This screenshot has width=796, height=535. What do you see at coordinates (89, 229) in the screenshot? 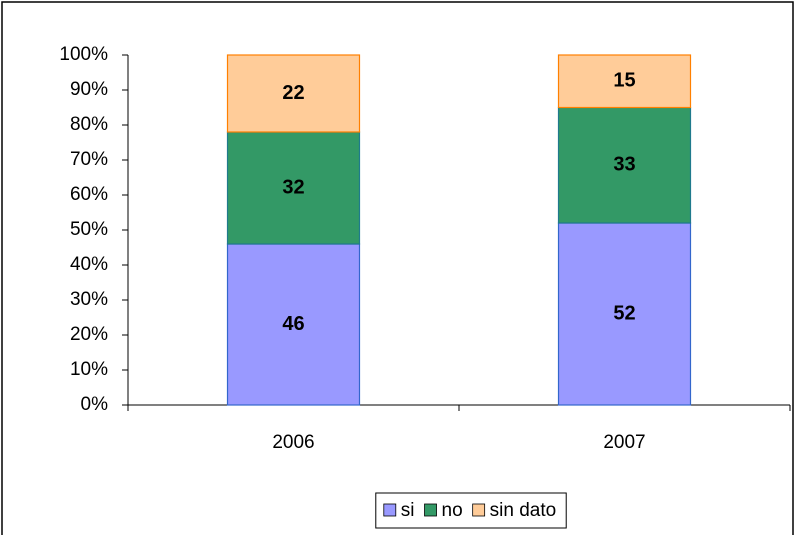
I see `y-tick-label: 50%` at bounding box center [89, 229].